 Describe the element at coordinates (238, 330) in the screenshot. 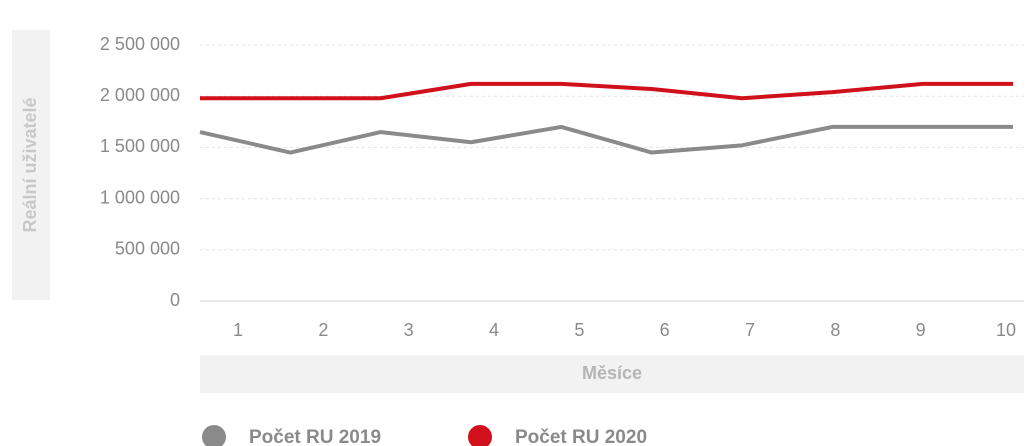

I see `x-tick-label: 1` at that location.